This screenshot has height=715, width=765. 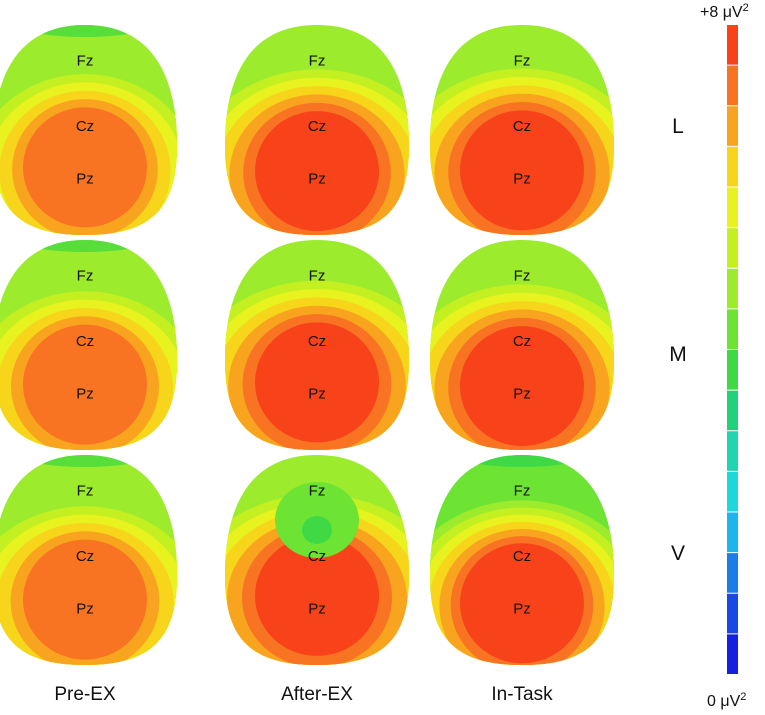 What do you see at coordinates (522, 694) in the screenshot?
I see `column-label-in-task: In-Task` at bounding box center [522, 694].